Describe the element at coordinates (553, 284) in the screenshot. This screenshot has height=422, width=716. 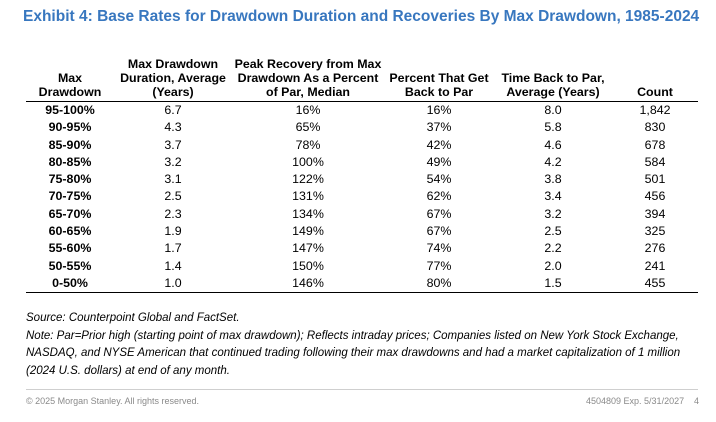
I see `cell-time-back: 1.5` at that location.